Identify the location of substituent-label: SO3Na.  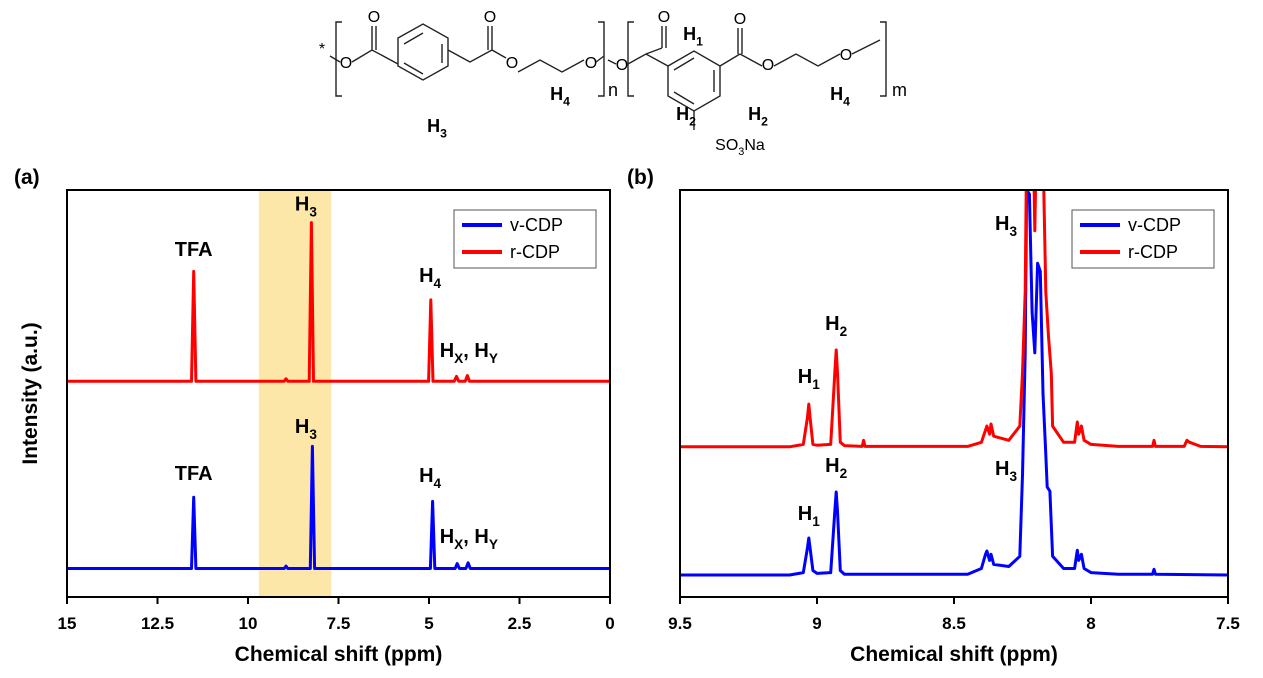
(740, 147).